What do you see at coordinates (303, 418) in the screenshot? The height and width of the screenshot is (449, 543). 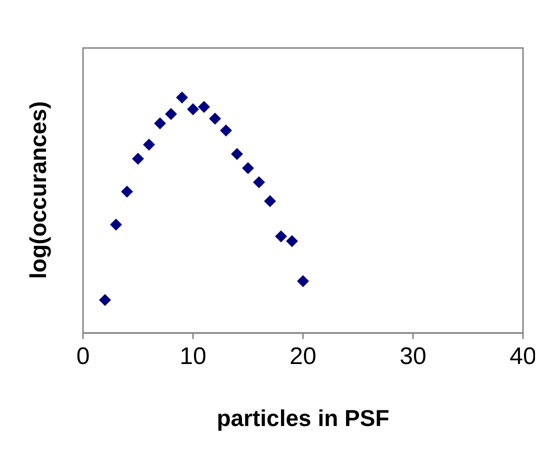 I see `x-axis-title: particles in PSF` at bounding box center [303, 418].